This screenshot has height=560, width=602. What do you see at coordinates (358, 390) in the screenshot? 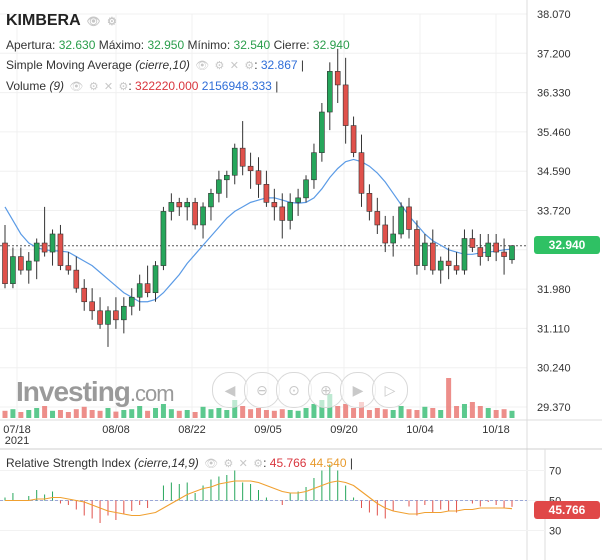
I see `scroll-right-end-button: ▶` at bounding box center [358, 390].